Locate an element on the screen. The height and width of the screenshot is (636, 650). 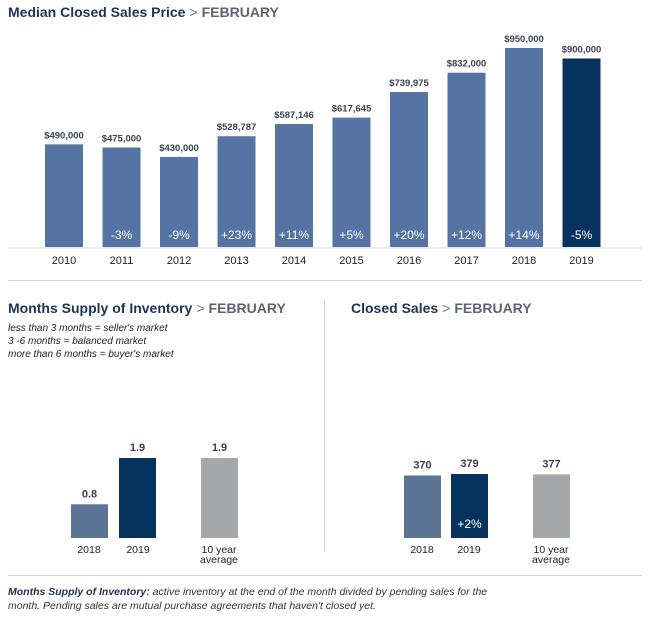
median-price-title: Median Closed Sales Price > FEBRUARY is located at coordinates (143, 12).